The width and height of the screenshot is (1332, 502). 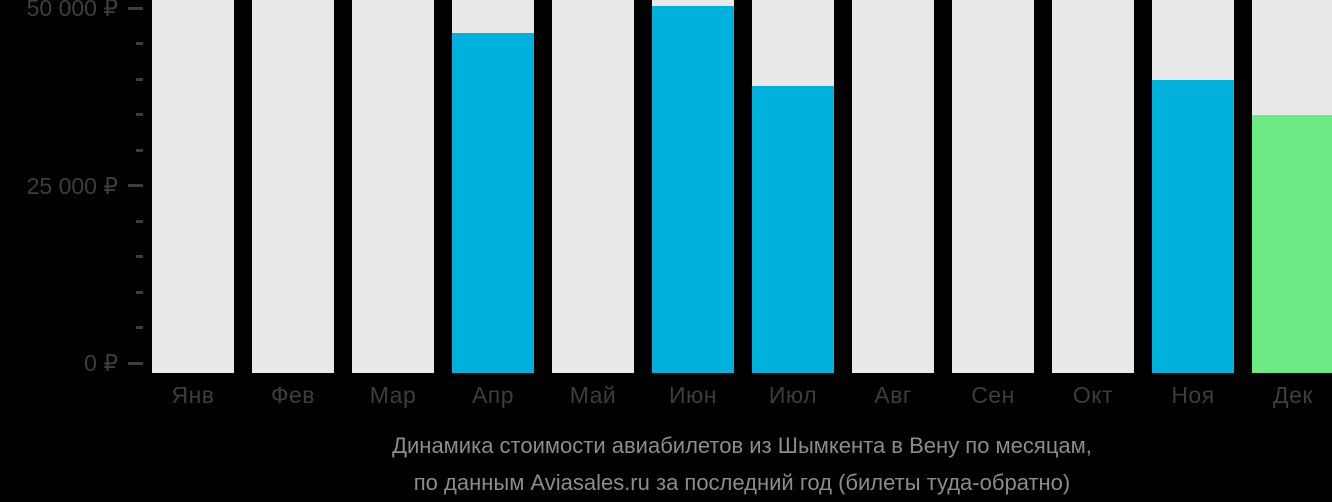 I want to click on bar-column-jan, so click(x=193, y=186).